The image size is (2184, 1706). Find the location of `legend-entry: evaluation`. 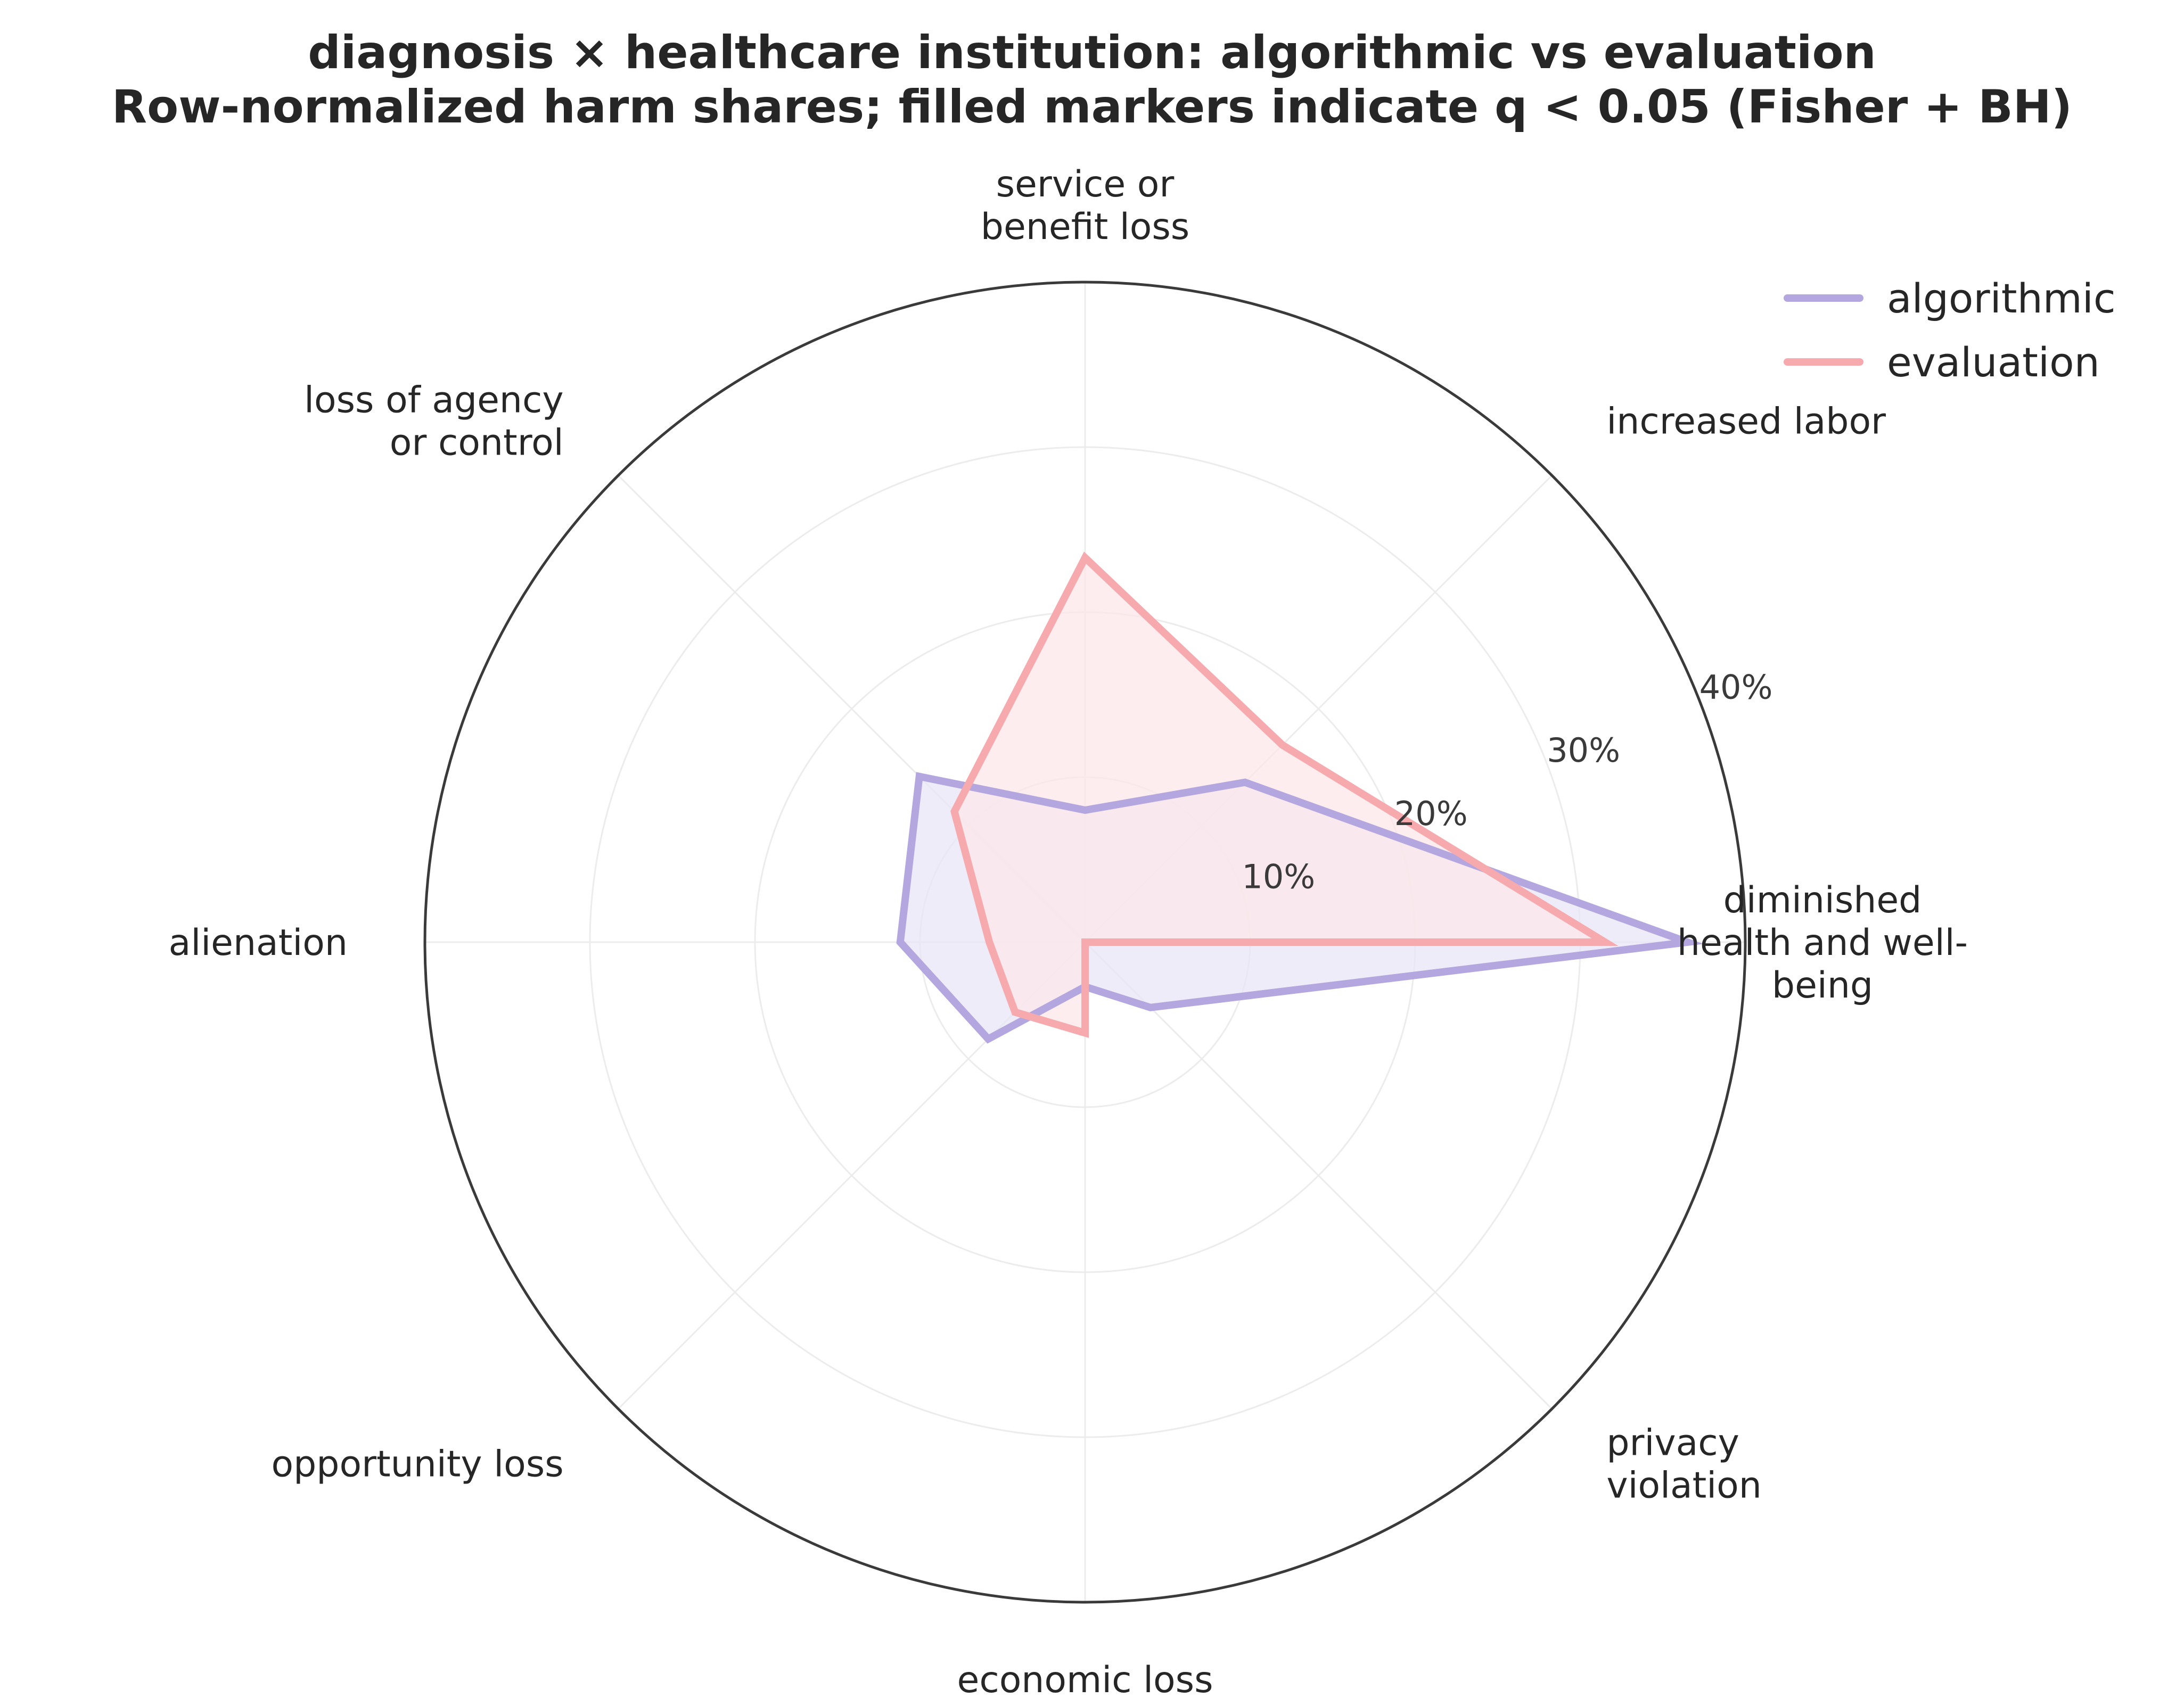

legend-entry: evaluation is located at coordinates (1970, 362).